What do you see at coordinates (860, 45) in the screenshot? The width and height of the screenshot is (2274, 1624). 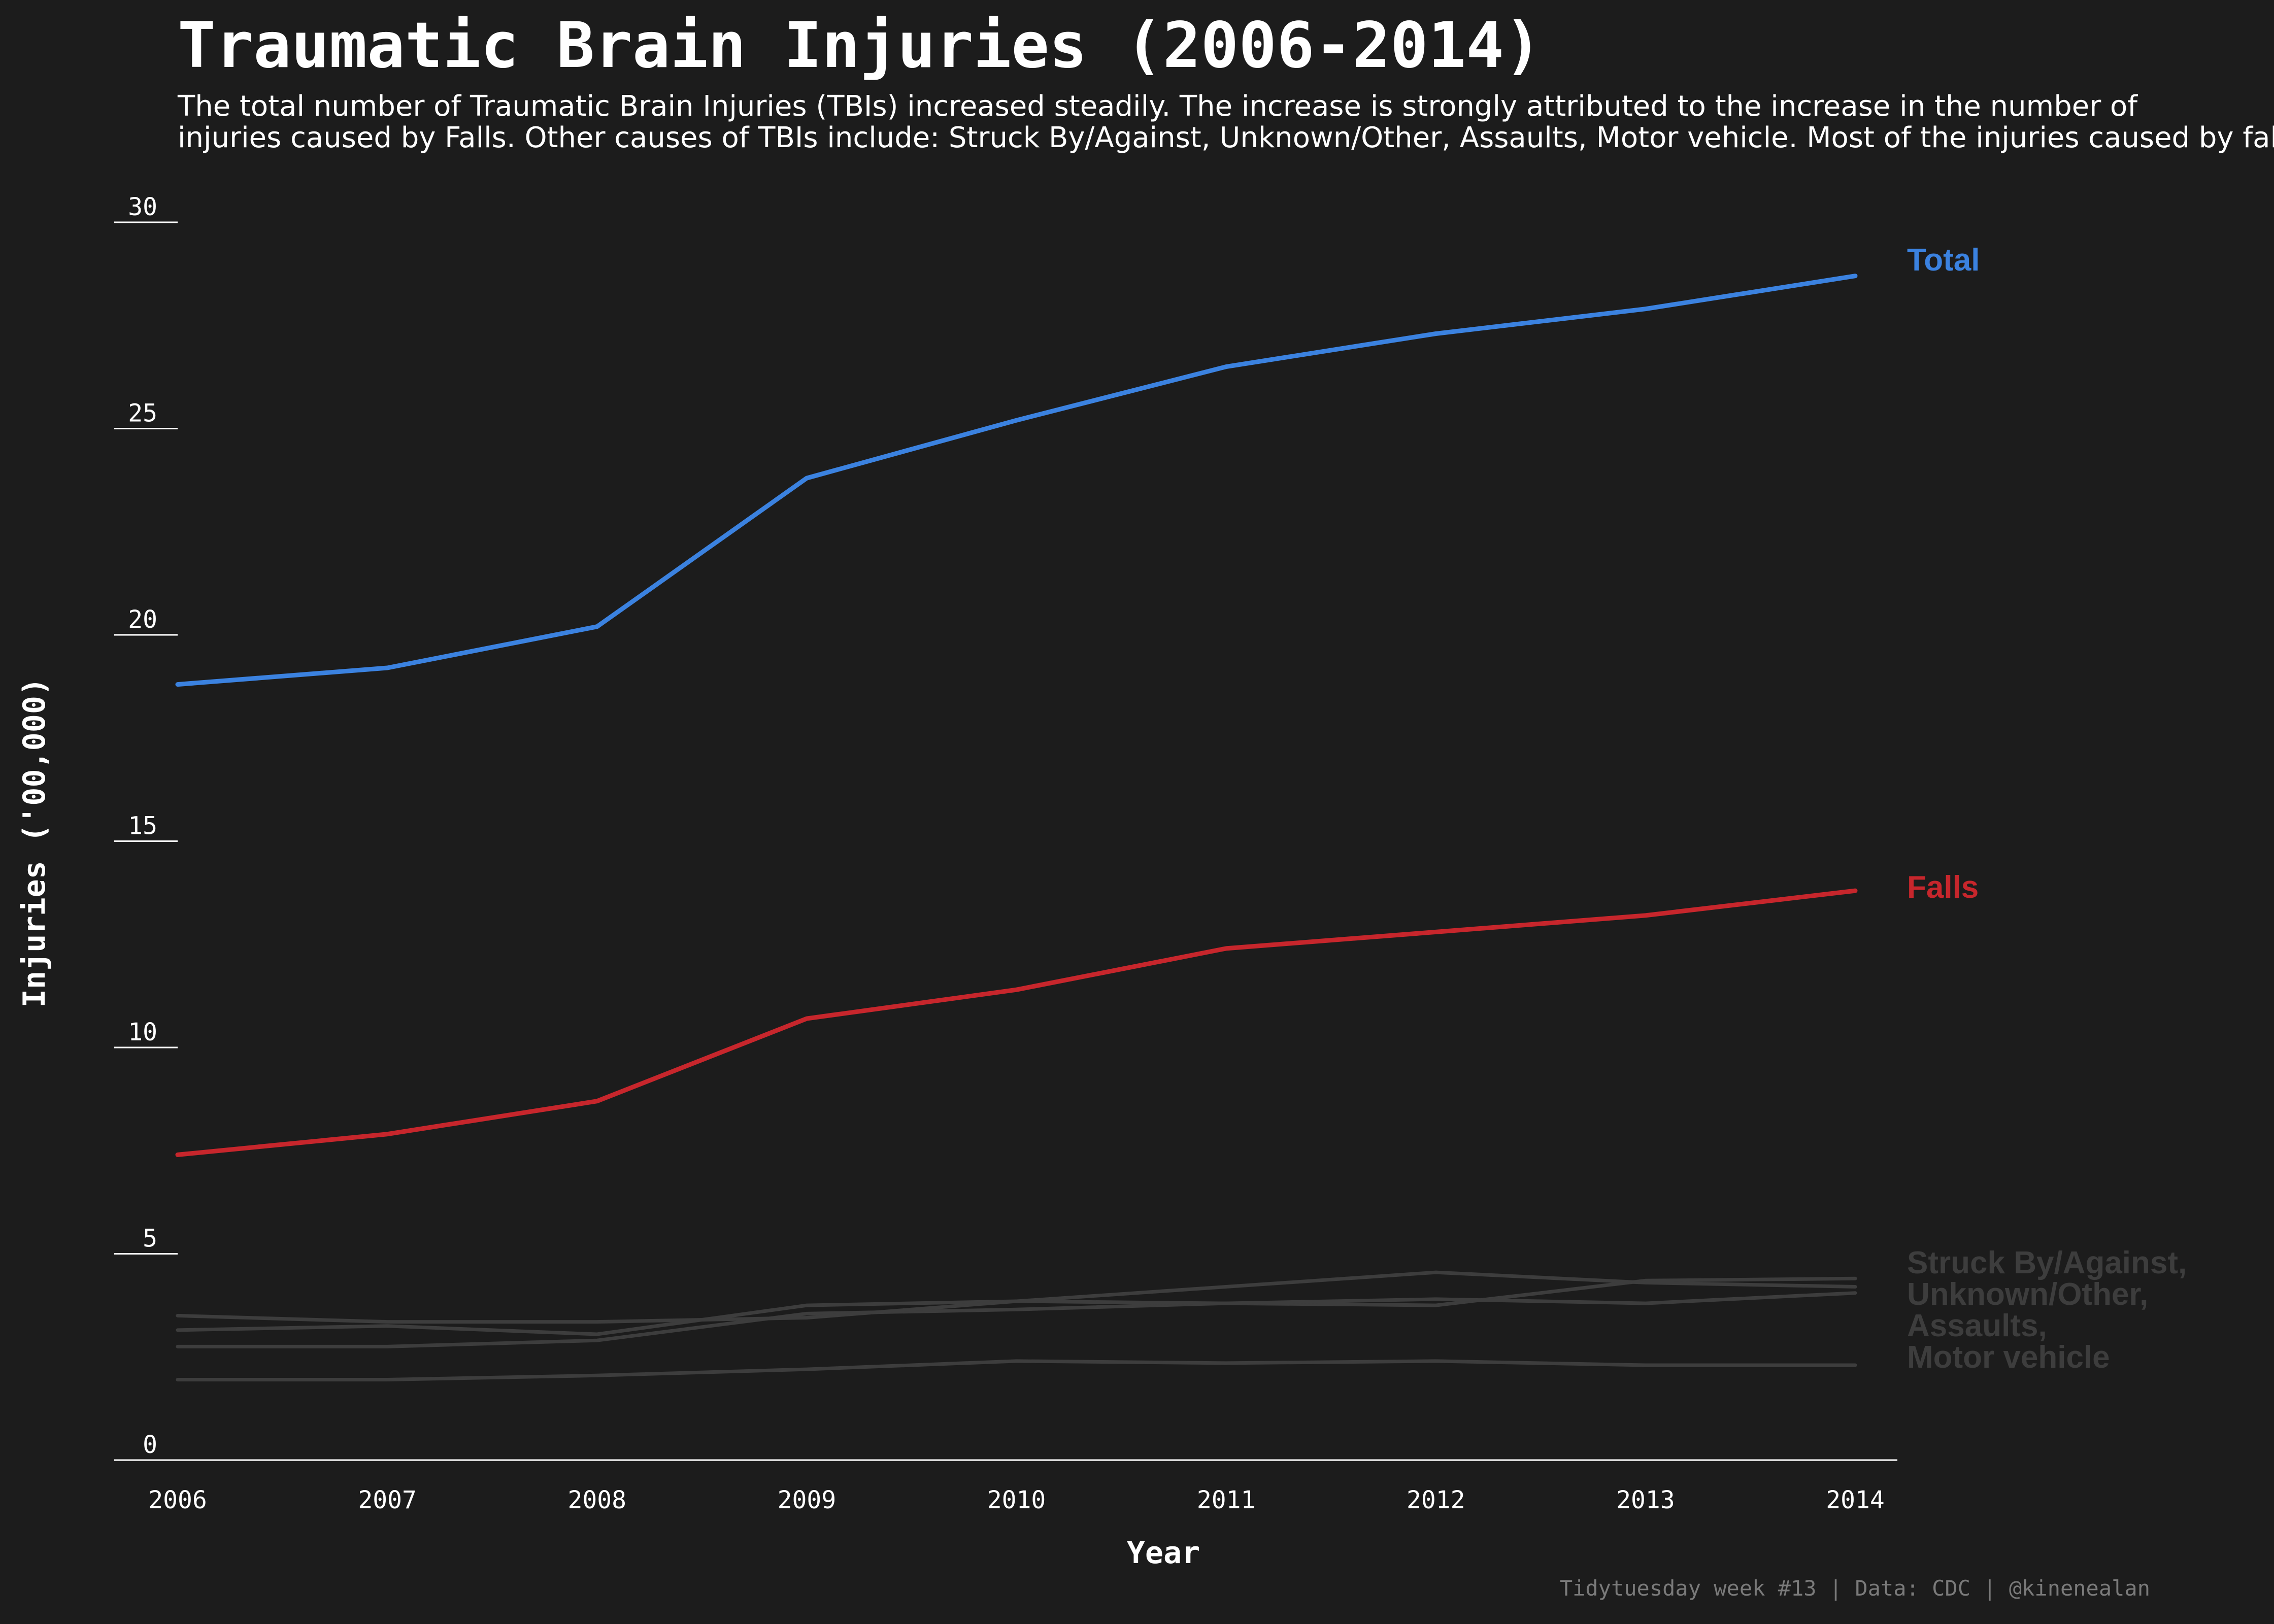 I see `chart-title: Traumatic Brain Injuries (2006-2014)` at bounding box center [860, 45].